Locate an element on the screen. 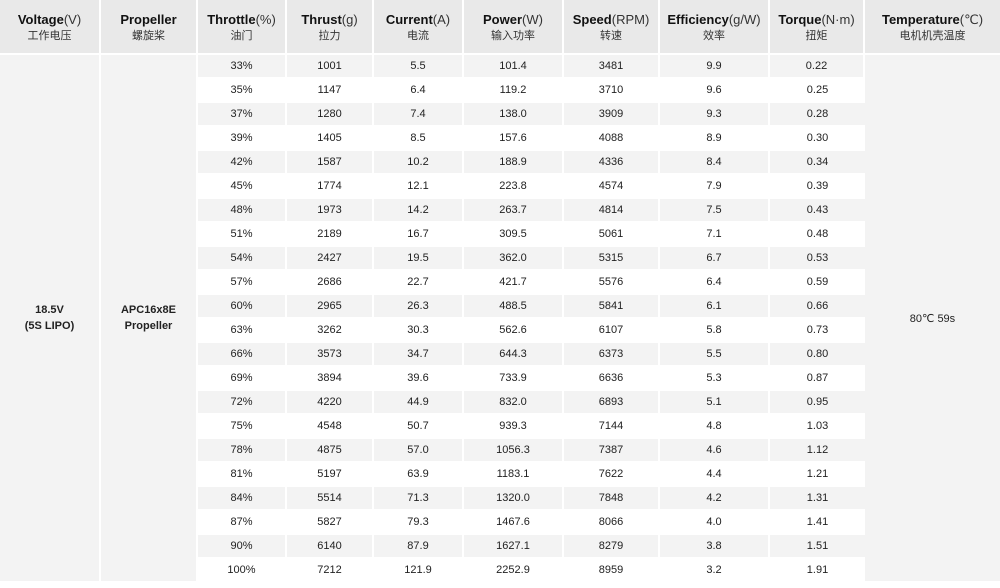  voltage-cell: 18.5V (5S LIPO) is located at coordinates (50, 319).